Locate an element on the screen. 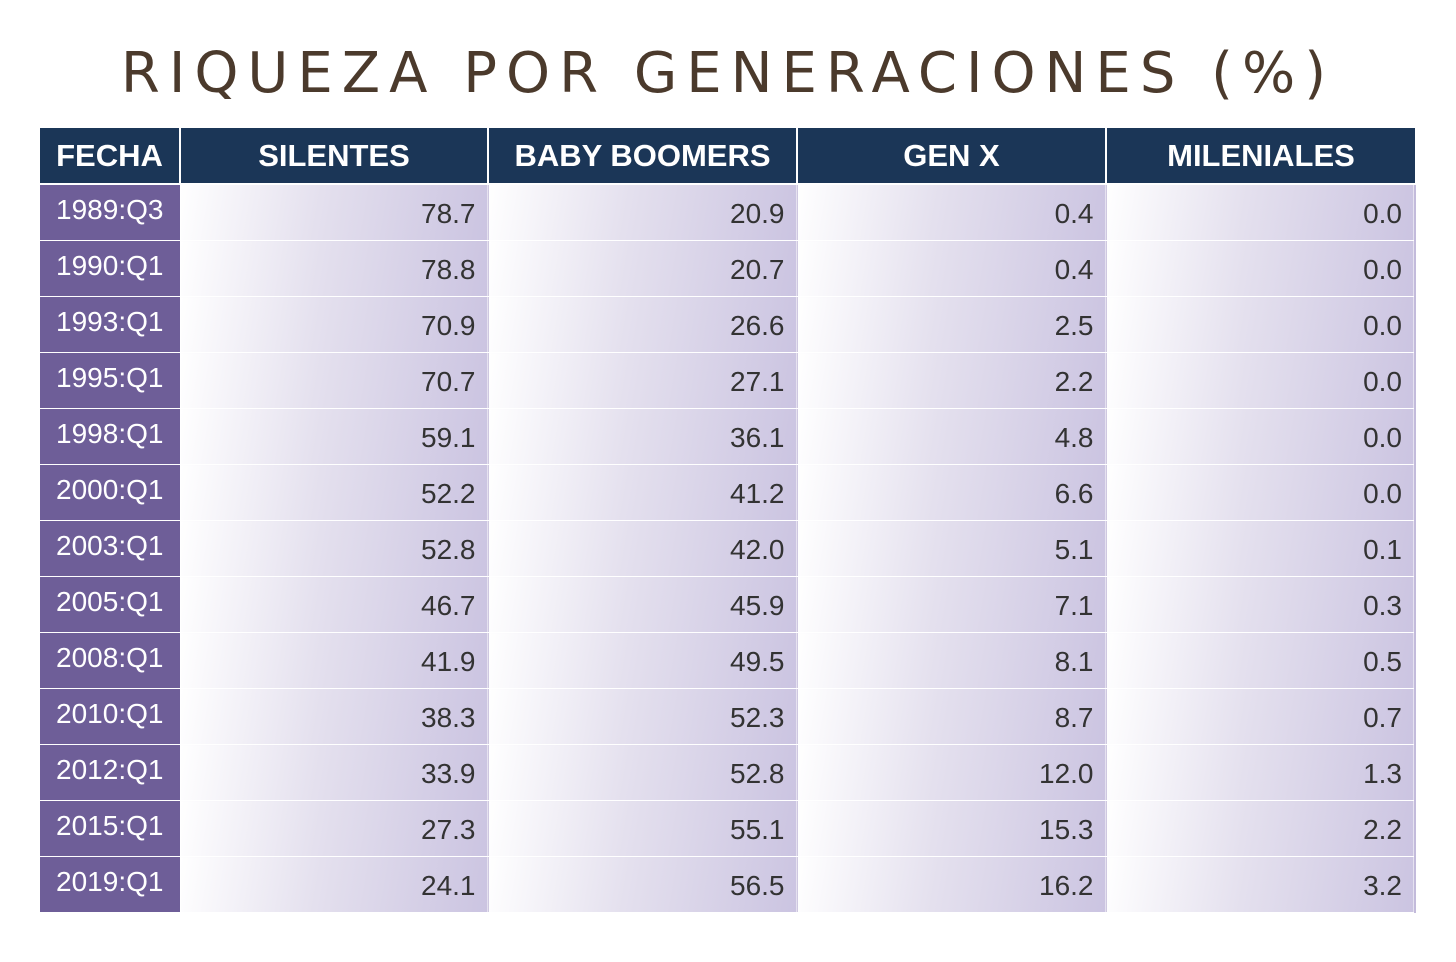 The width and height of the screenshot is (1456, 962). date-cell: 1990:Q1 is located at coordinates (110, 268).